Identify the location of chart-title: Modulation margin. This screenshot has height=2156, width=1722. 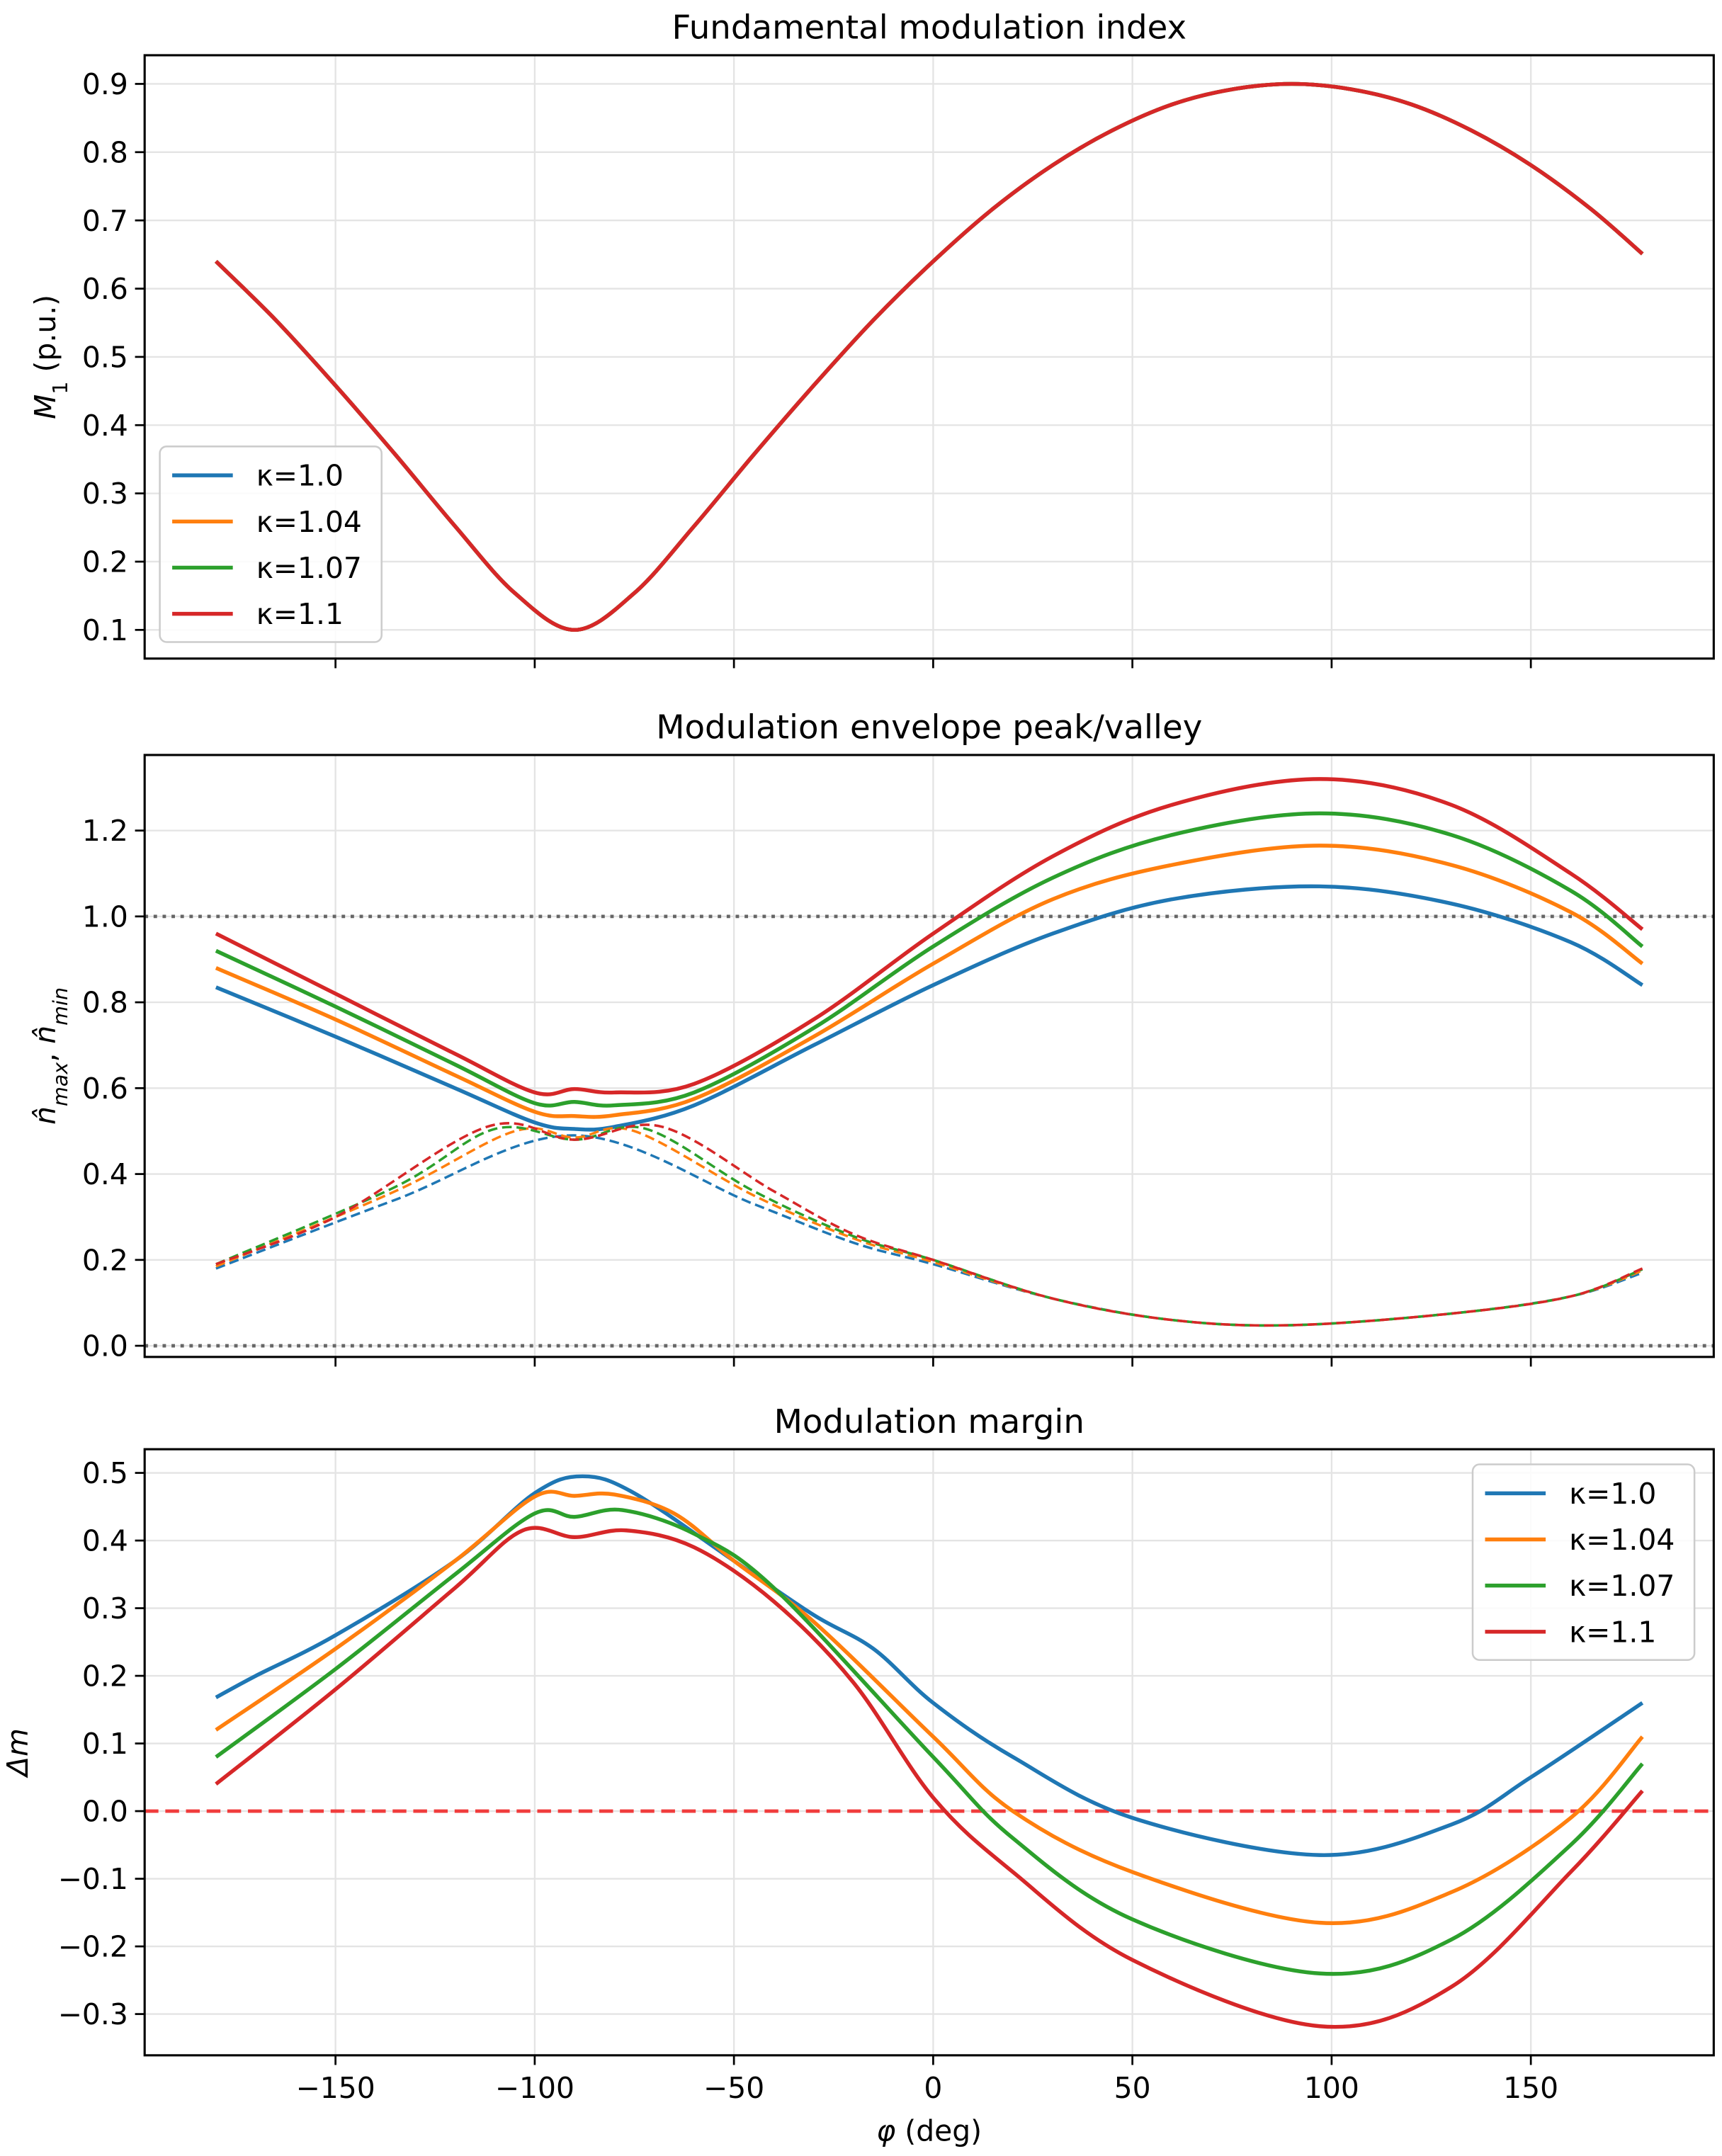
(929, 1422).